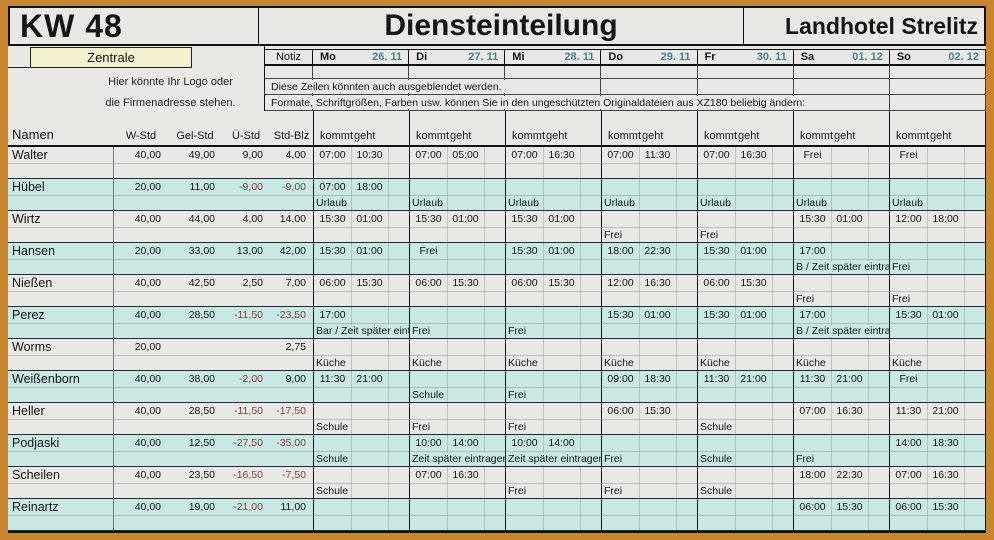  Describe the element at coordinates (841, 258) in the screenshot. I see `day-cell: 17:00 B / Zeit später eintragen` at that location.